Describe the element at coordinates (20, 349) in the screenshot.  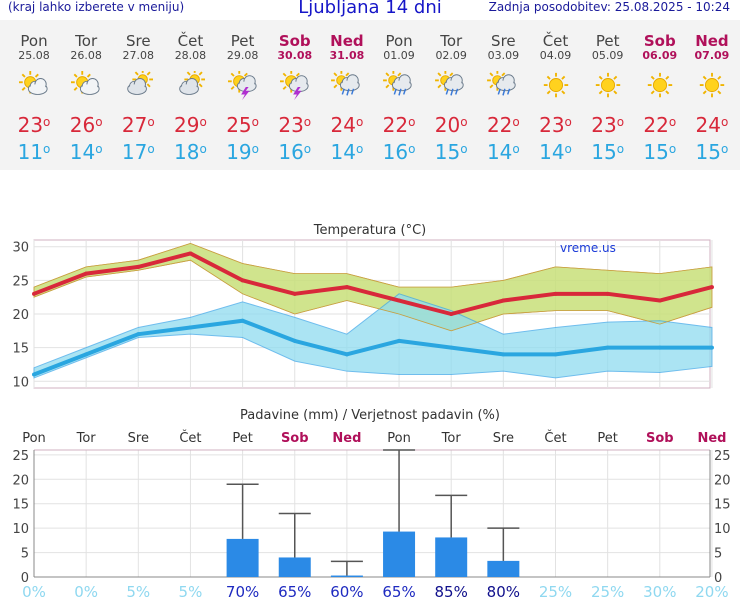
I see `temperature-tick-label: 15` at that location.